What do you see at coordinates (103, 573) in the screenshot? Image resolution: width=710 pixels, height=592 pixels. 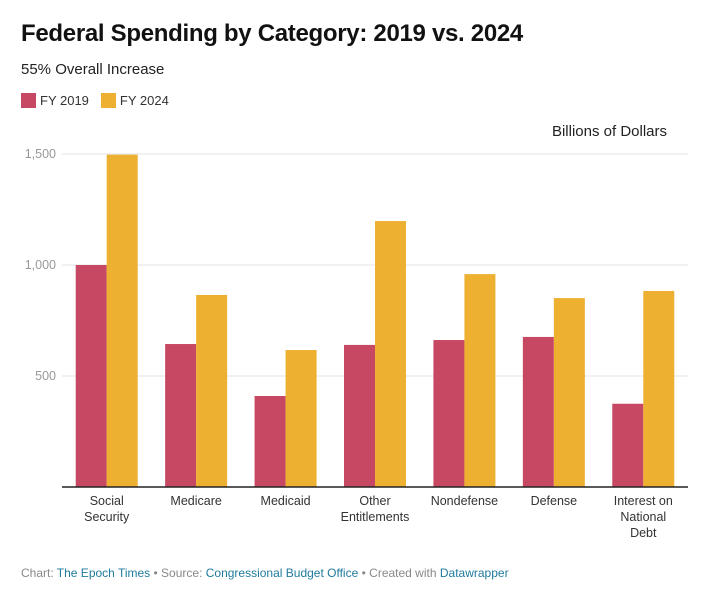 I see `footer-chart-source-link: The Epoch Times` at bounding box center [103, 573].